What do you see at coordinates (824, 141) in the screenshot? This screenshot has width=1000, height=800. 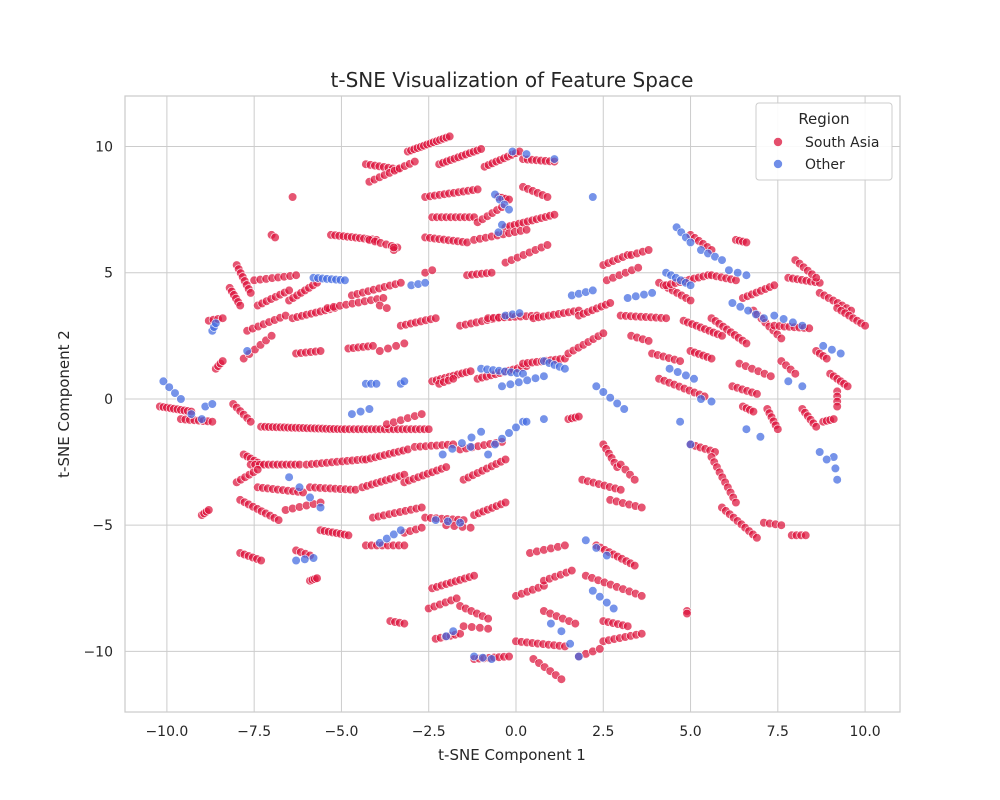 I see `legend: Region South Asia Other` at bounding box center [824, 141].